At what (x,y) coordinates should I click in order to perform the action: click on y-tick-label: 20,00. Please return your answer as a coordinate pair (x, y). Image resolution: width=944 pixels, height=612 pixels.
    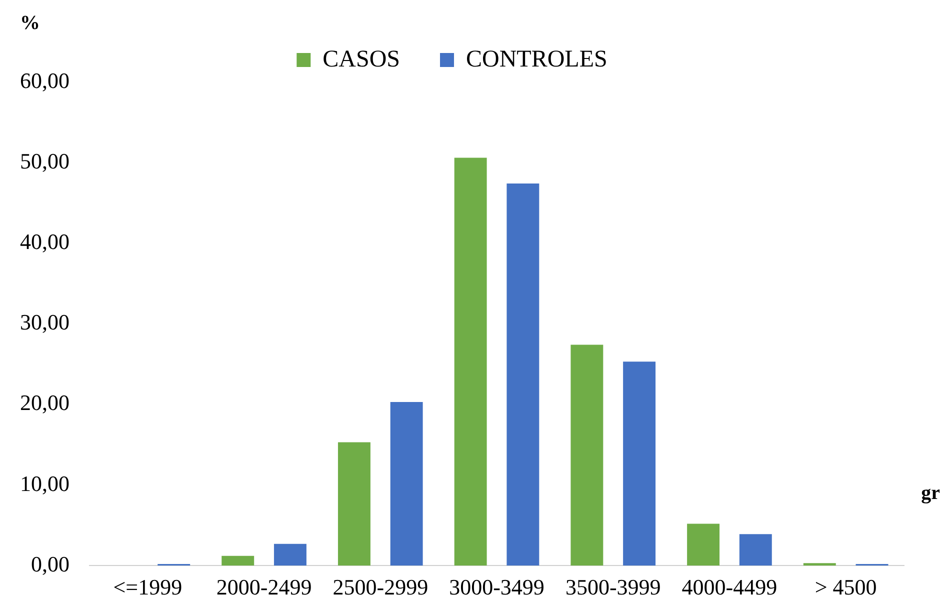
    Looking at the image, I should click on (45, 403).